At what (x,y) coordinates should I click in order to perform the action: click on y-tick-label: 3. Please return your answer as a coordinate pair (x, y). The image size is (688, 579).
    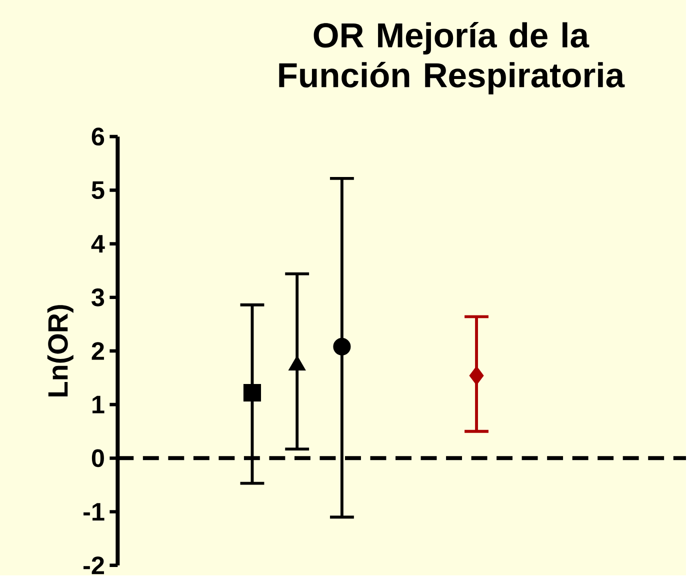
    Looking at the image, I should click on (98, 297).